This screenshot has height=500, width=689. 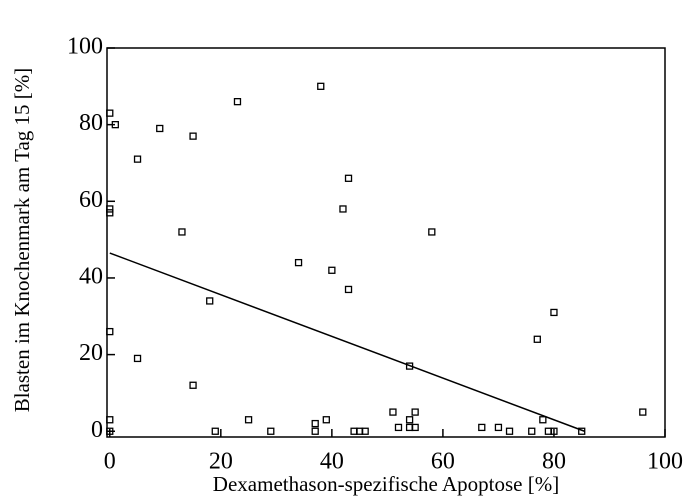 I want to click on y-tick-label: 20, so click(x=91, y=353).